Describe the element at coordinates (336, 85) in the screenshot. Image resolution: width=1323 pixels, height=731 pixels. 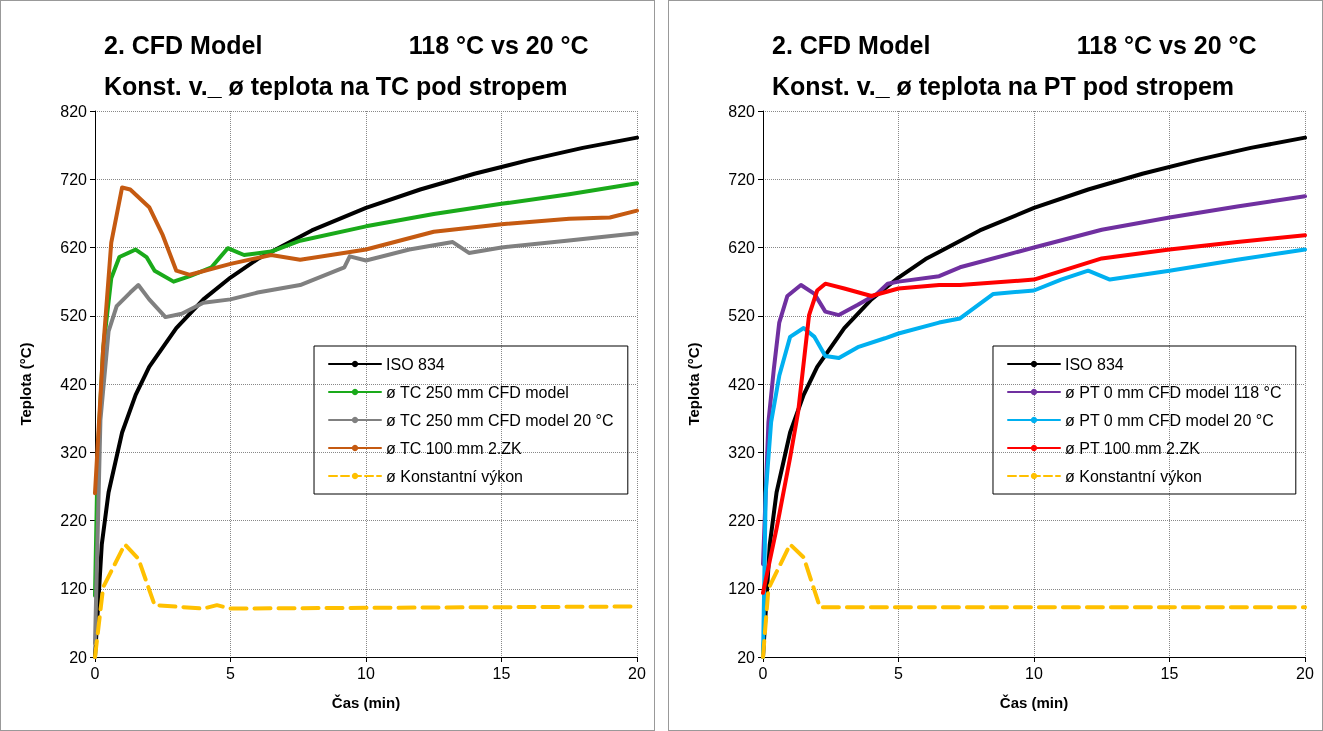
I see `chart-subtitle: Konst. v._ ø teplota na TC pod stropem` at that location.